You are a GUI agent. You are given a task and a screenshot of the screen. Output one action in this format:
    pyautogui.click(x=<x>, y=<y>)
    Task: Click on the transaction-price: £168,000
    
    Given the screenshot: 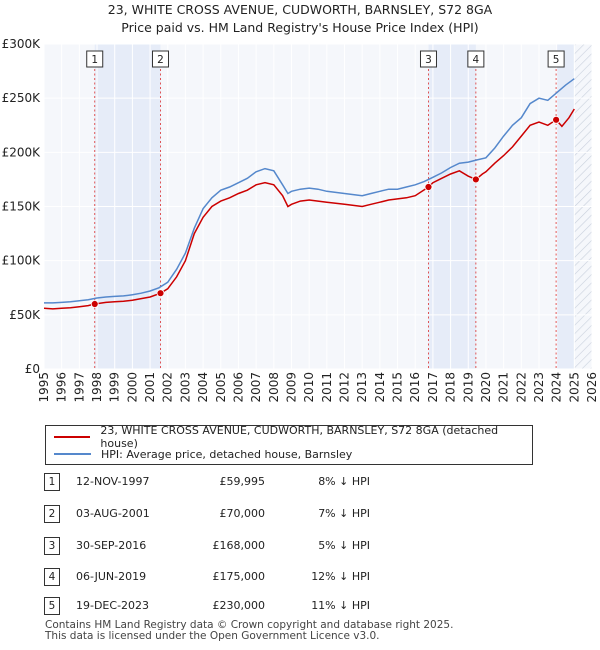 What is the action you would take?
    pyautogui.click(x=239, y=545)
    